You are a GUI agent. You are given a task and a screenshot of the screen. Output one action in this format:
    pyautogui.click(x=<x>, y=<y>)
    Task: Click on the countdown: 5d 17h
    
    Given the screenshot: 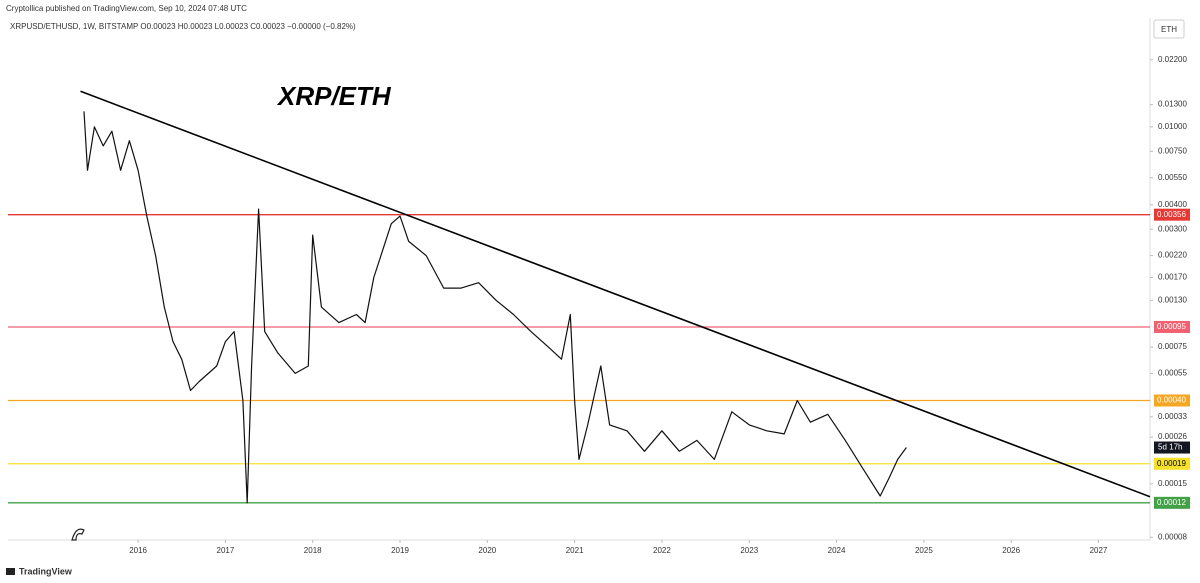 What is the action you would take?
    pyautogui.click(x=1170, y=447)
    